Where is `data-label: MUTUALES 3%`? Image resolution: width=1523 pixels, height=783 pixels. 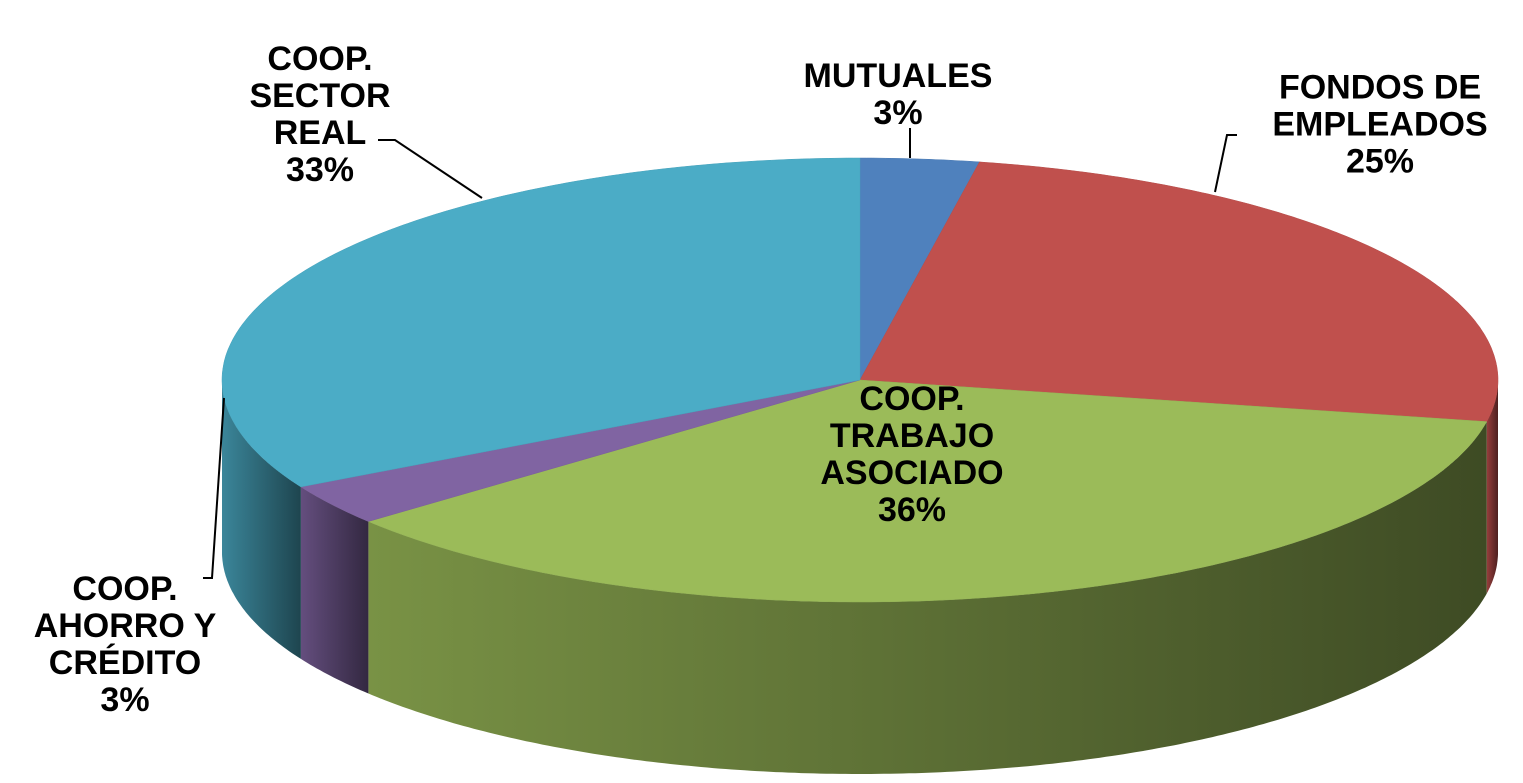
data-label: MUTUALES 3% is located at coordinates (898, 95).